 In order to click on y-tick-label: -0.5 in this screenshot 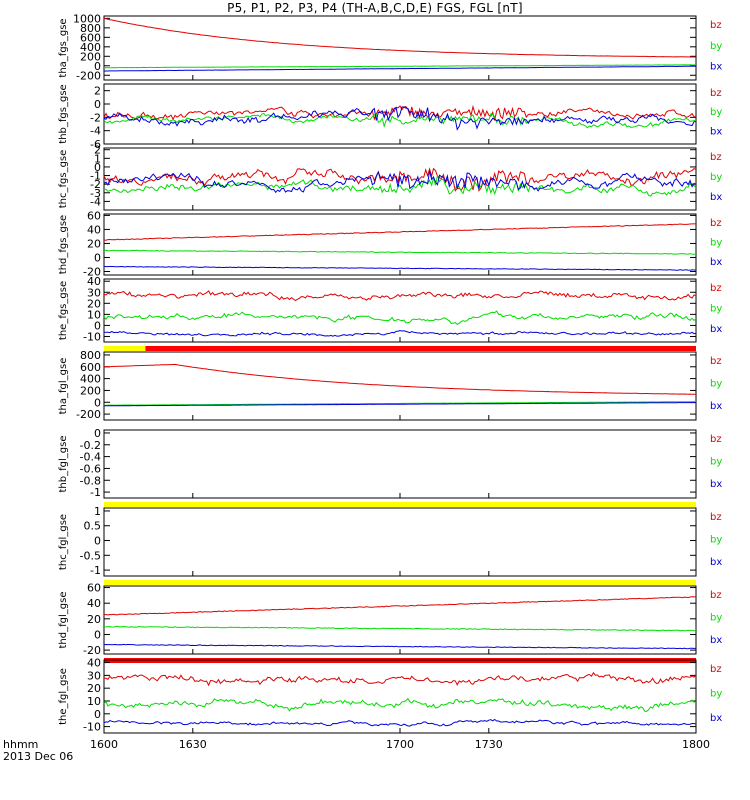, I will do `click(90, 555)`.